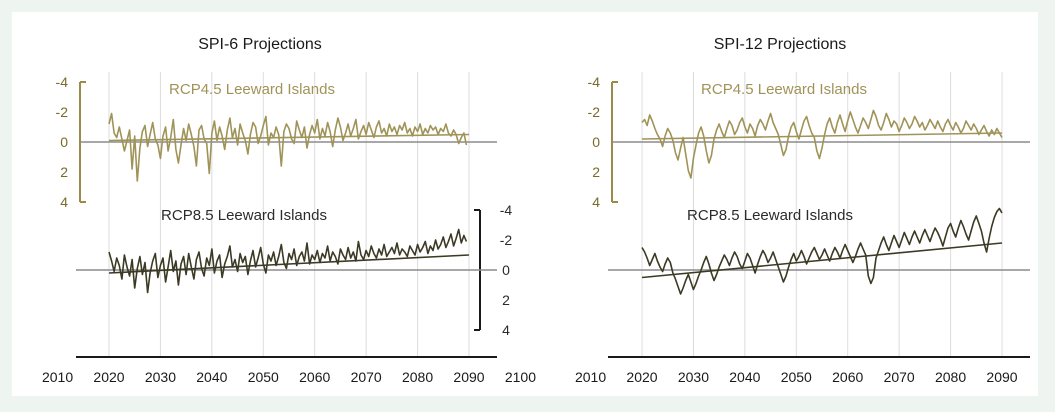  I want to click on x-tick-label: 2100, so click(520, 377).